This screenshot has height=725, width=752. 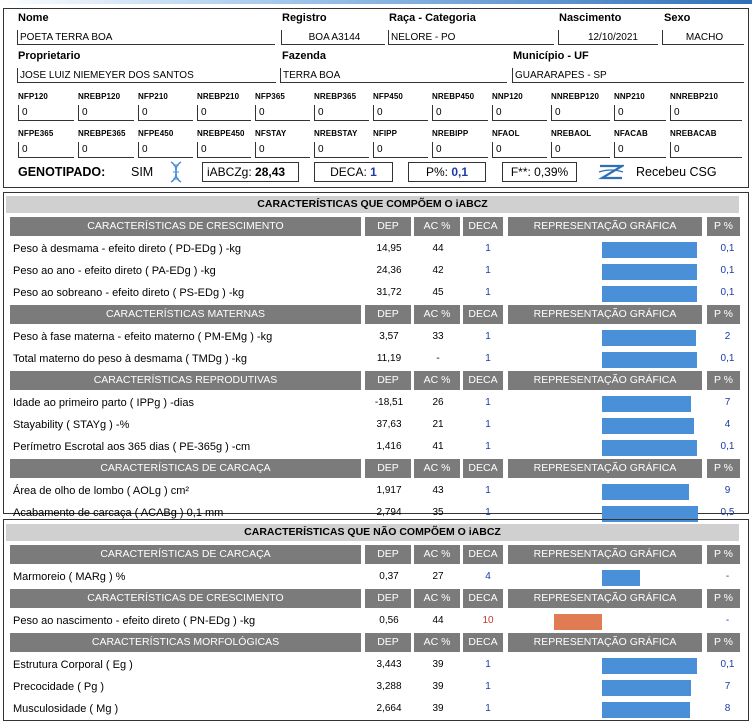 What do you see at coordinates (575, 96) in the screenshot?
I see `stat-label: NNREBP120` at bounding box center [575, 96].